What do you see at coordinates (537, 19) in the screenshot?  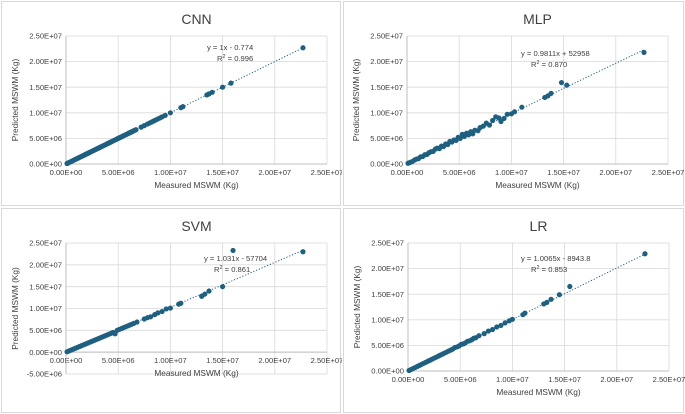 I see `chart-title: MLP` at bounding box center [537, 19].